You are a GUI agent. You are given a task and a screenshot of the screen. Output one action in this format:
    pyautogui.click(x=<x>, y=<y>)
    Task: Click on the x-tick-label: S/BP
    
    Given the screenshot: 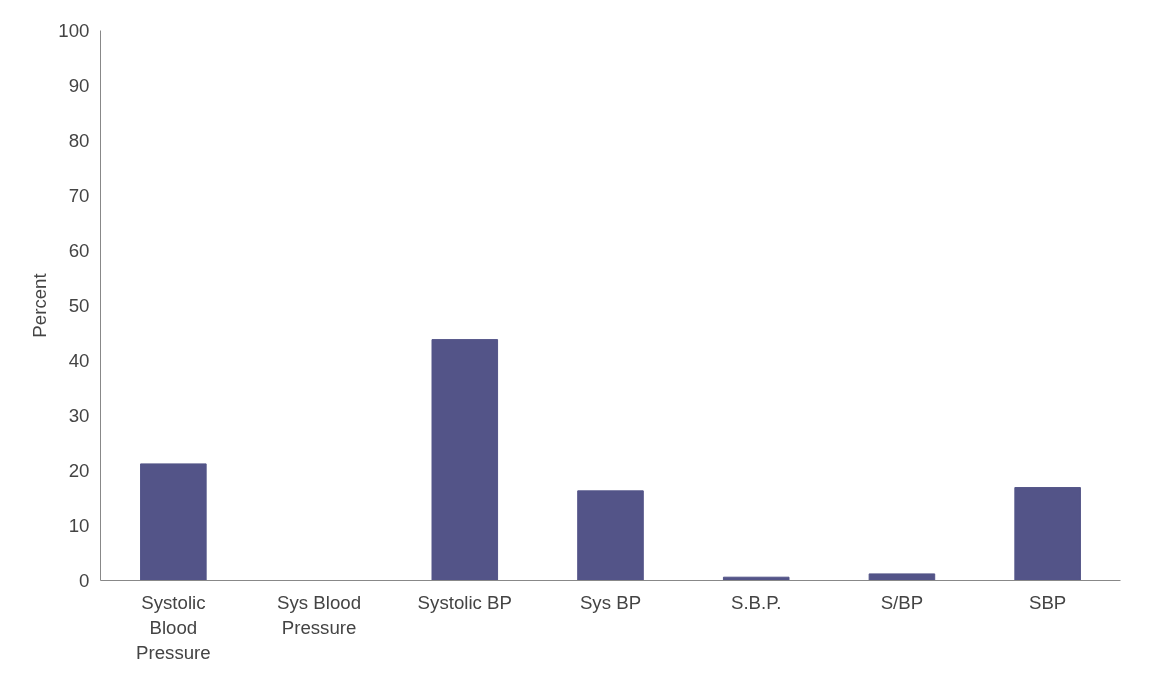 What is the action you would take?
    pyautogui.click(x=902, y=602)
    